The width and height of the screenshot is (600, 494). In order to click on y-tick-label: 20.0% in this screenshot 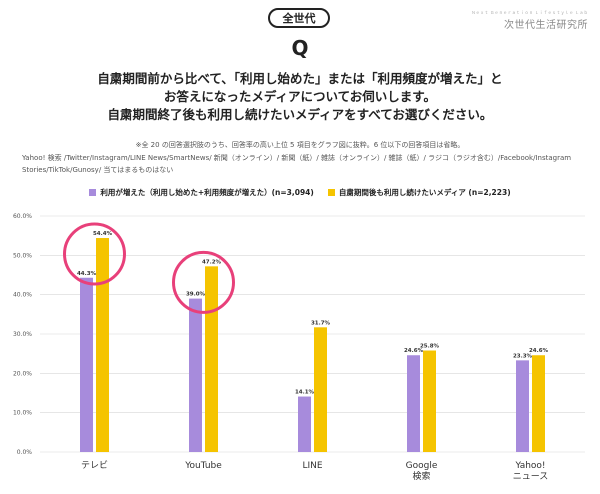, I will do `click(22, 373)`.